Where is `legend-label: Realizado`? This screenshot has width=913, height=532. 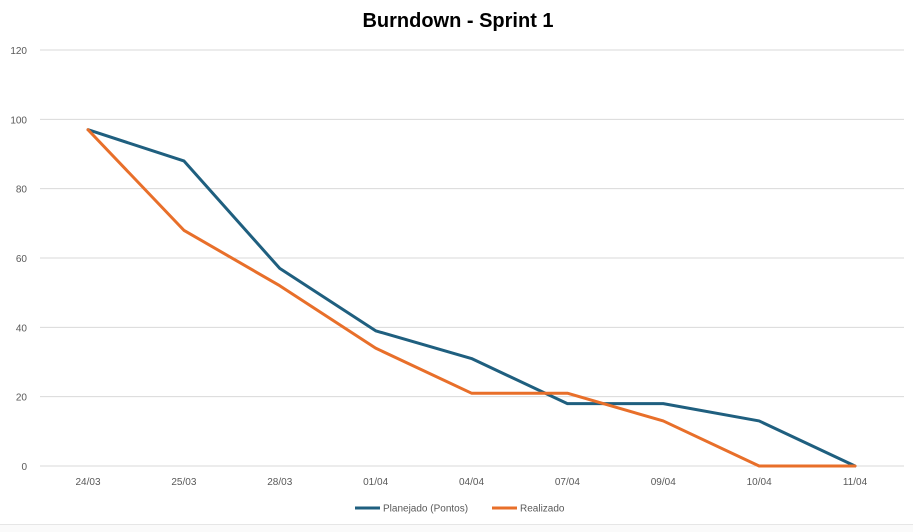
legend-label: Realizado is located at coordinates (542, 509).